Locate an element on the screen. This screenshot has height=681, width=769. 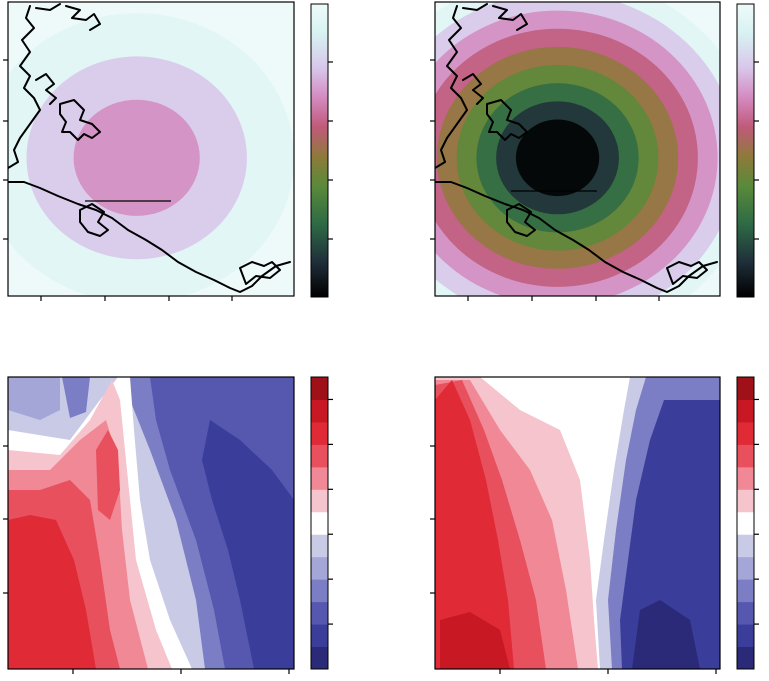
colorbar-ticks-top-left is located at coordinates (330, 150).